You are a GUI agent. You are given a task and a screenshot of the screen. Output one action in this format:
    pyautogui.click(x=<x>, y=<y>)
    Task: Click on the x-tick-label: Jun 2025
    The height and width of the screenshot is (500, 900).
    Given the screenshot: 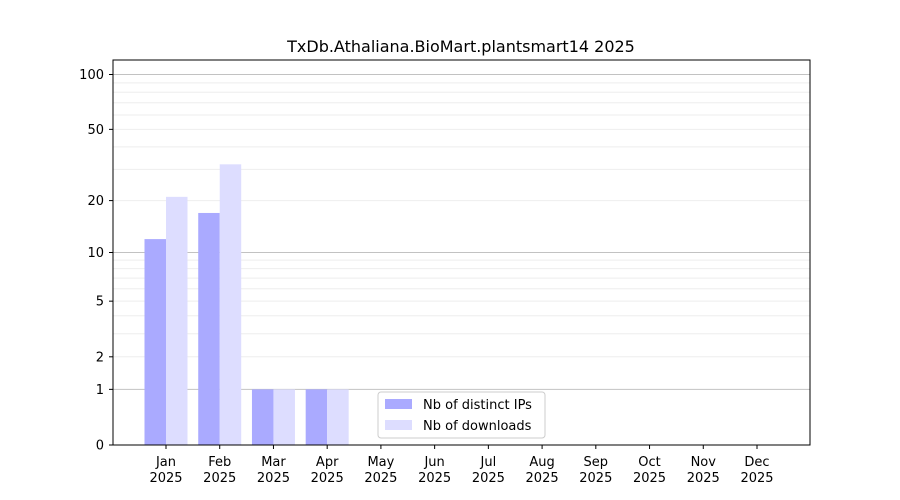 What is the action you would take?
    pyautogui.click(x=434, y=470)
    